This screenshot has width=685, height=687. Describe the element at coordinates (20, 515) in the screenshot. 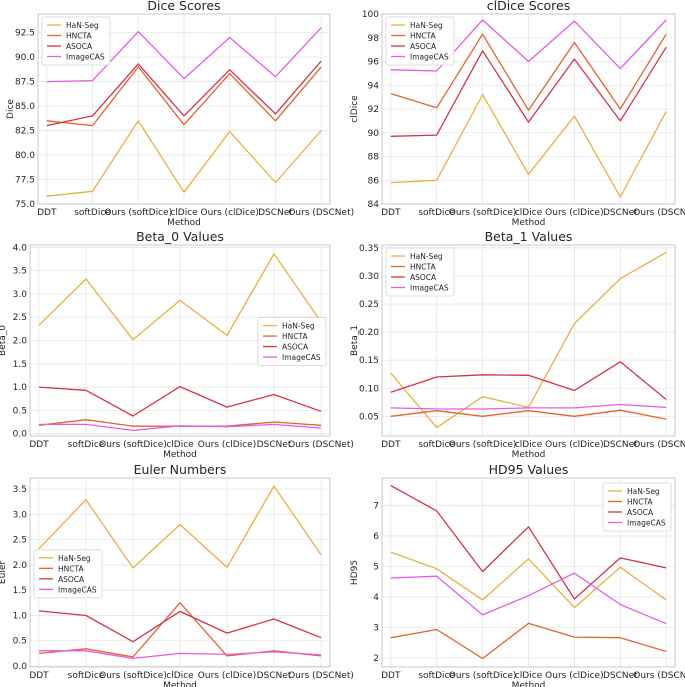

I see `y-tick-label: 3.0` at that location.